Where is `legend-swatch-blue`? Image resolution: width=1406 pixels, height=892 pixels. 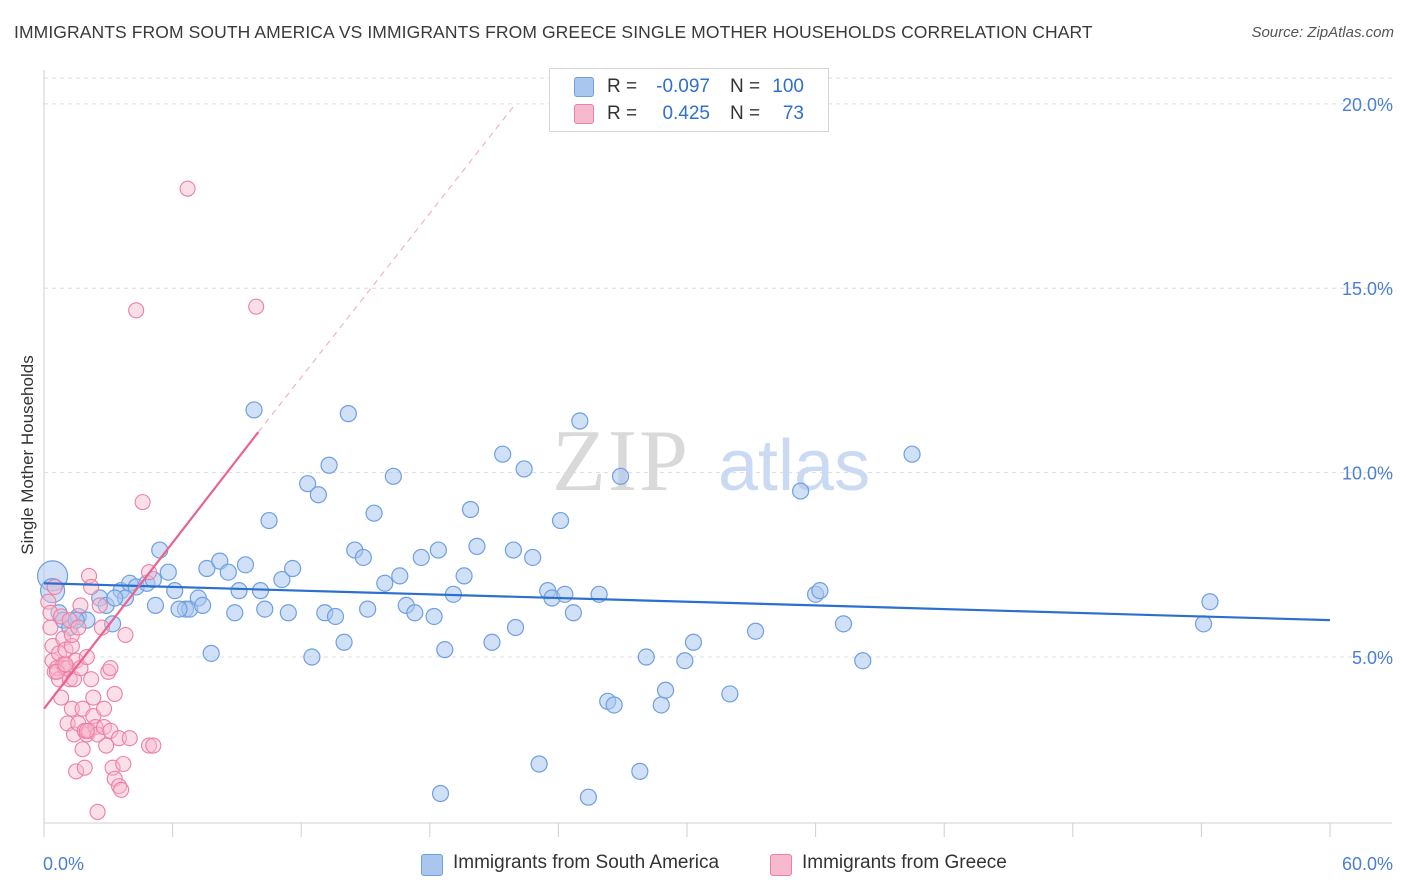 legend-swatch-blue is located at coordinates (432, 865).